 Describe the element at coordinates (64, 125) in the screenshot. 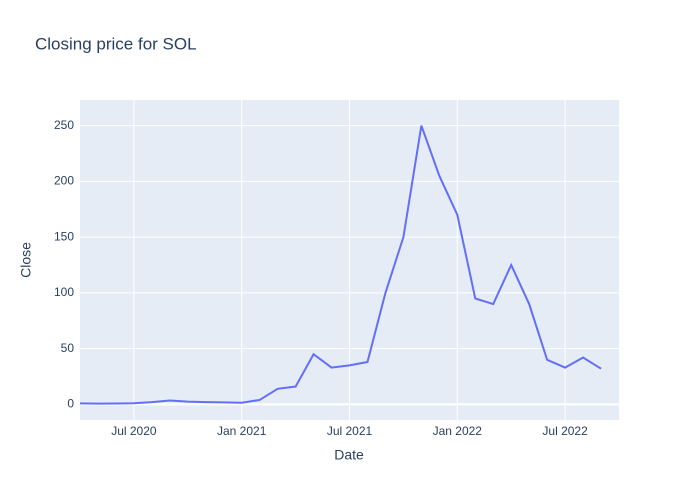

I see `y-tick-label: 250` at that location.